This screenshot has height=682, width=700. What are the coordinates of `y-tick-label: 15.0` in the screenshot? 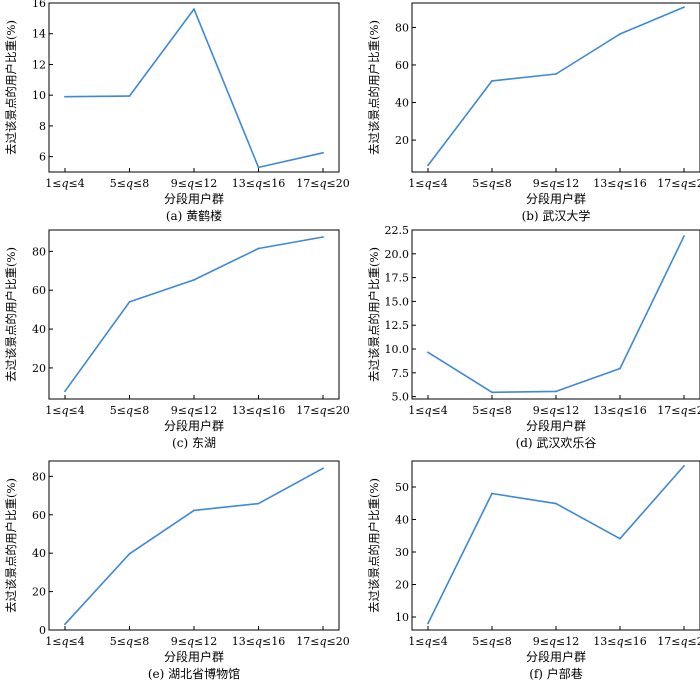 It's located at (397, 301).